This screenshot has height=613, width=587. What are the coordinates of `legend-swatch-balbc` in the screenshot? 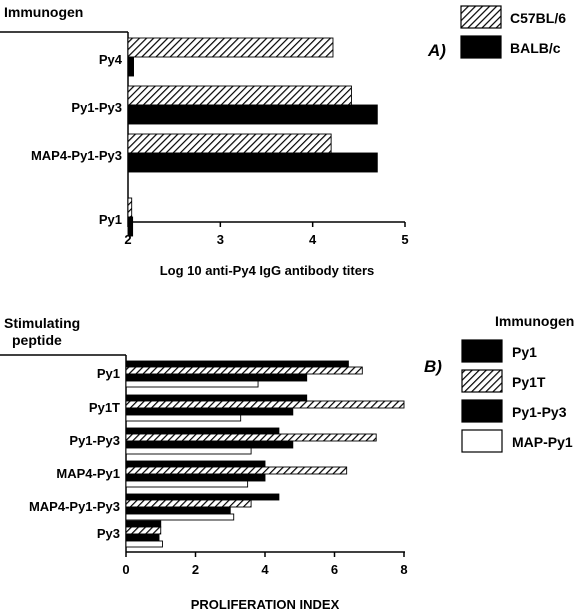 It's located at (481, 47).